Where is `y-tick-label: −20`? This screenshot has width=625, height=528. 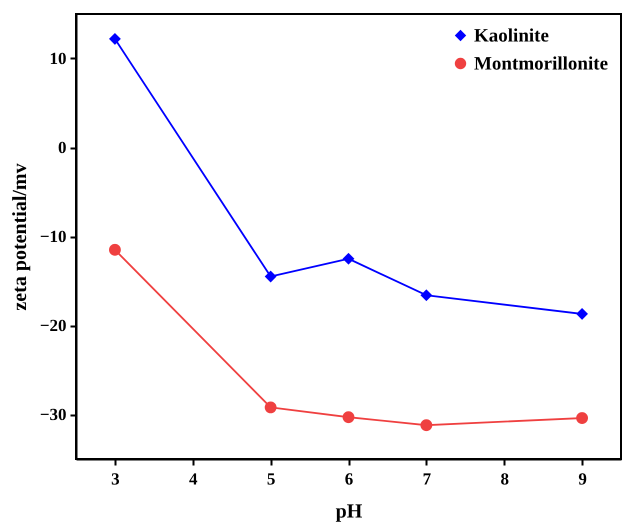 y-tick-label: −20 is located at coordinates (53, 325).